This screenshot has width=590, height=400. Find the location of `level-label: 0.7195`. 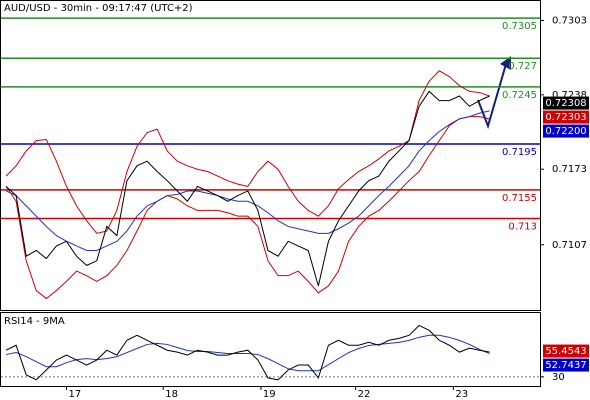

level-label: 0.7195 is located at coordinates (519, 152).